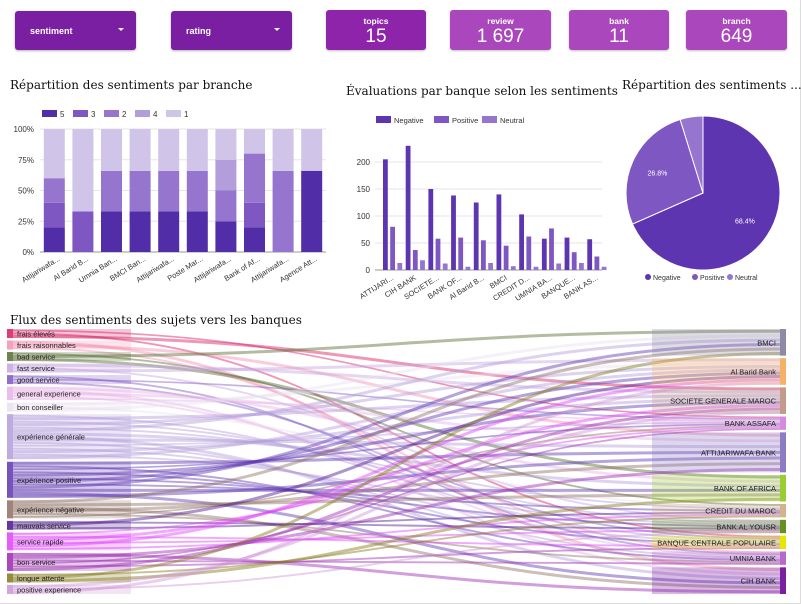  Describe the element at coordinates (93, 114) in the screenshot. I see `legend-label-3: 3` at that location.